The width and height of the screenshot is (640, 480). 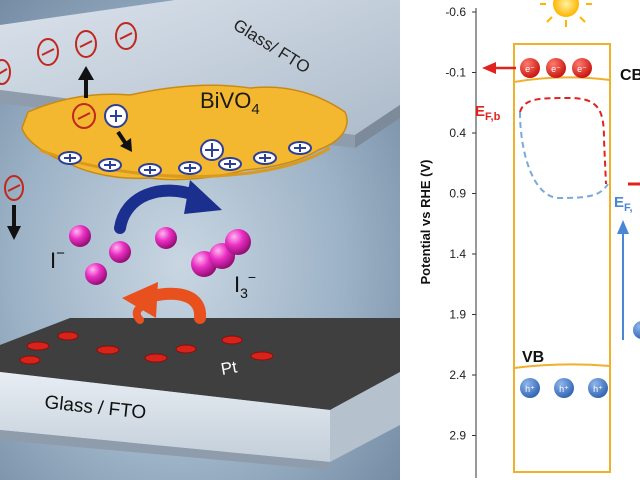 I want to click on y-ticks: -0.6 -0.1 0.4 0.9 1.4 1.9 2.4 2.9, so click(x=460, y=224).